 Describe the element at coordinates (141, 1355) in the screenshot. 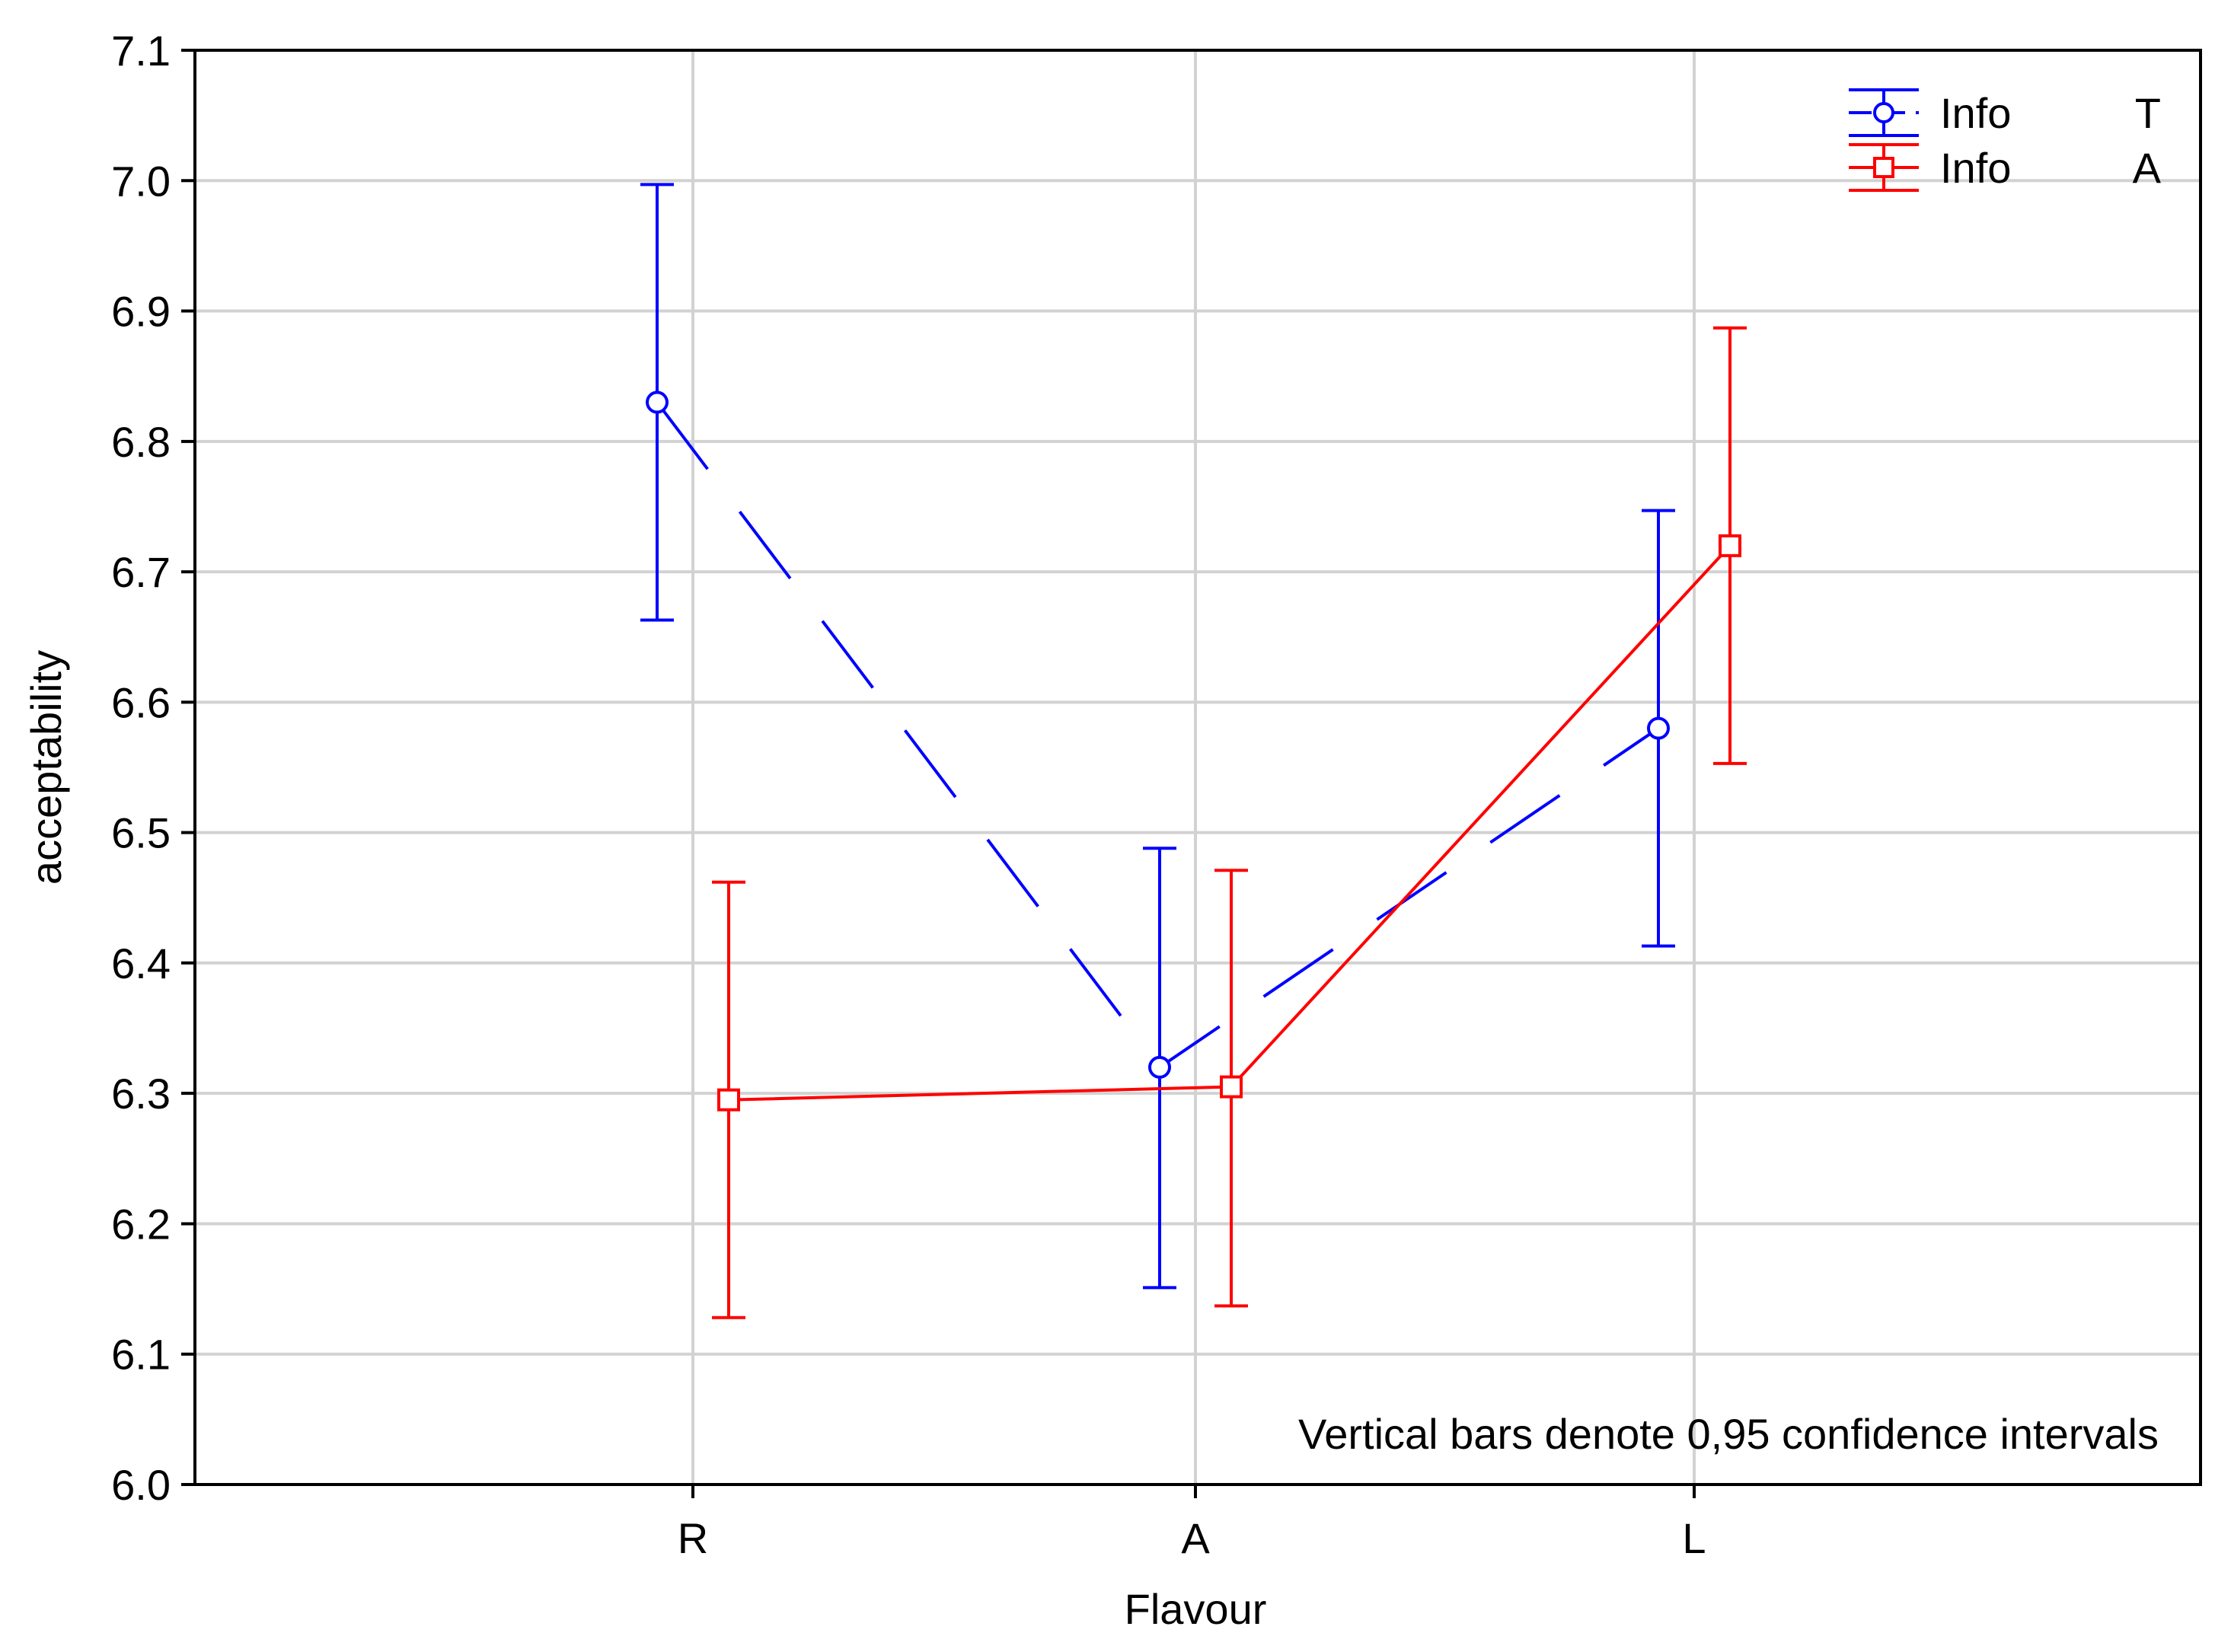

I see `y-tick-label: 6.1` at that location.